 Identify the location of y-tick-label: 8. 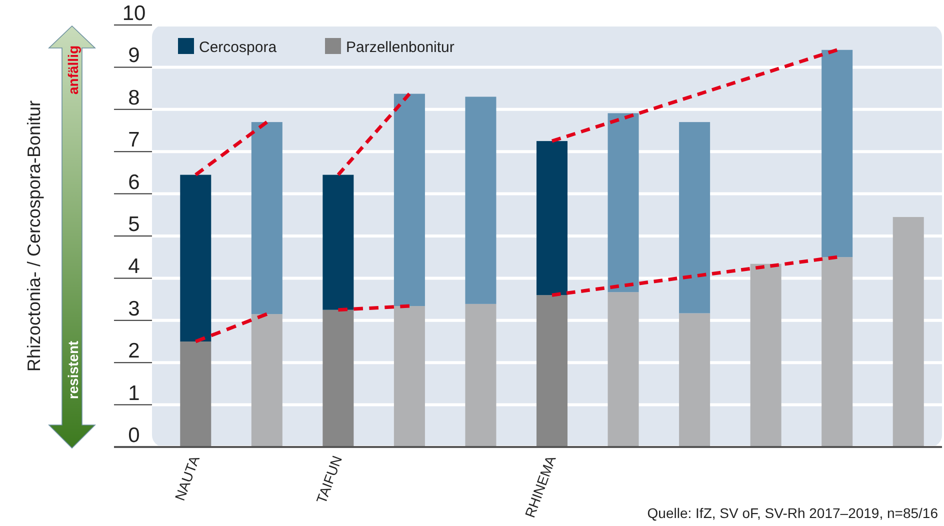
(134, 98).